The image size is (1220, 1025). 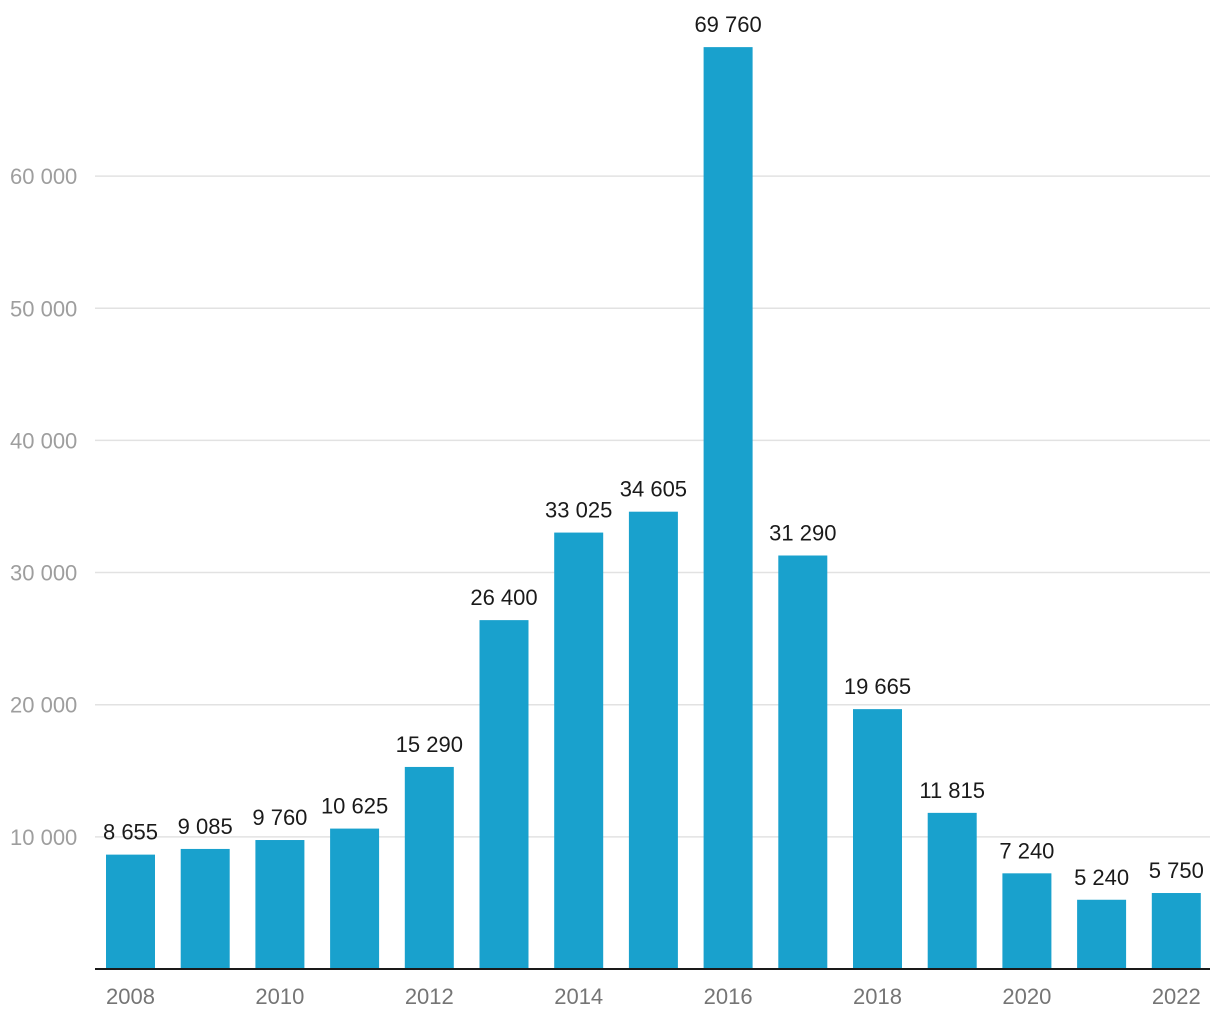 I want to click on x-tick-label: 2018, so click(x=877, y=996).